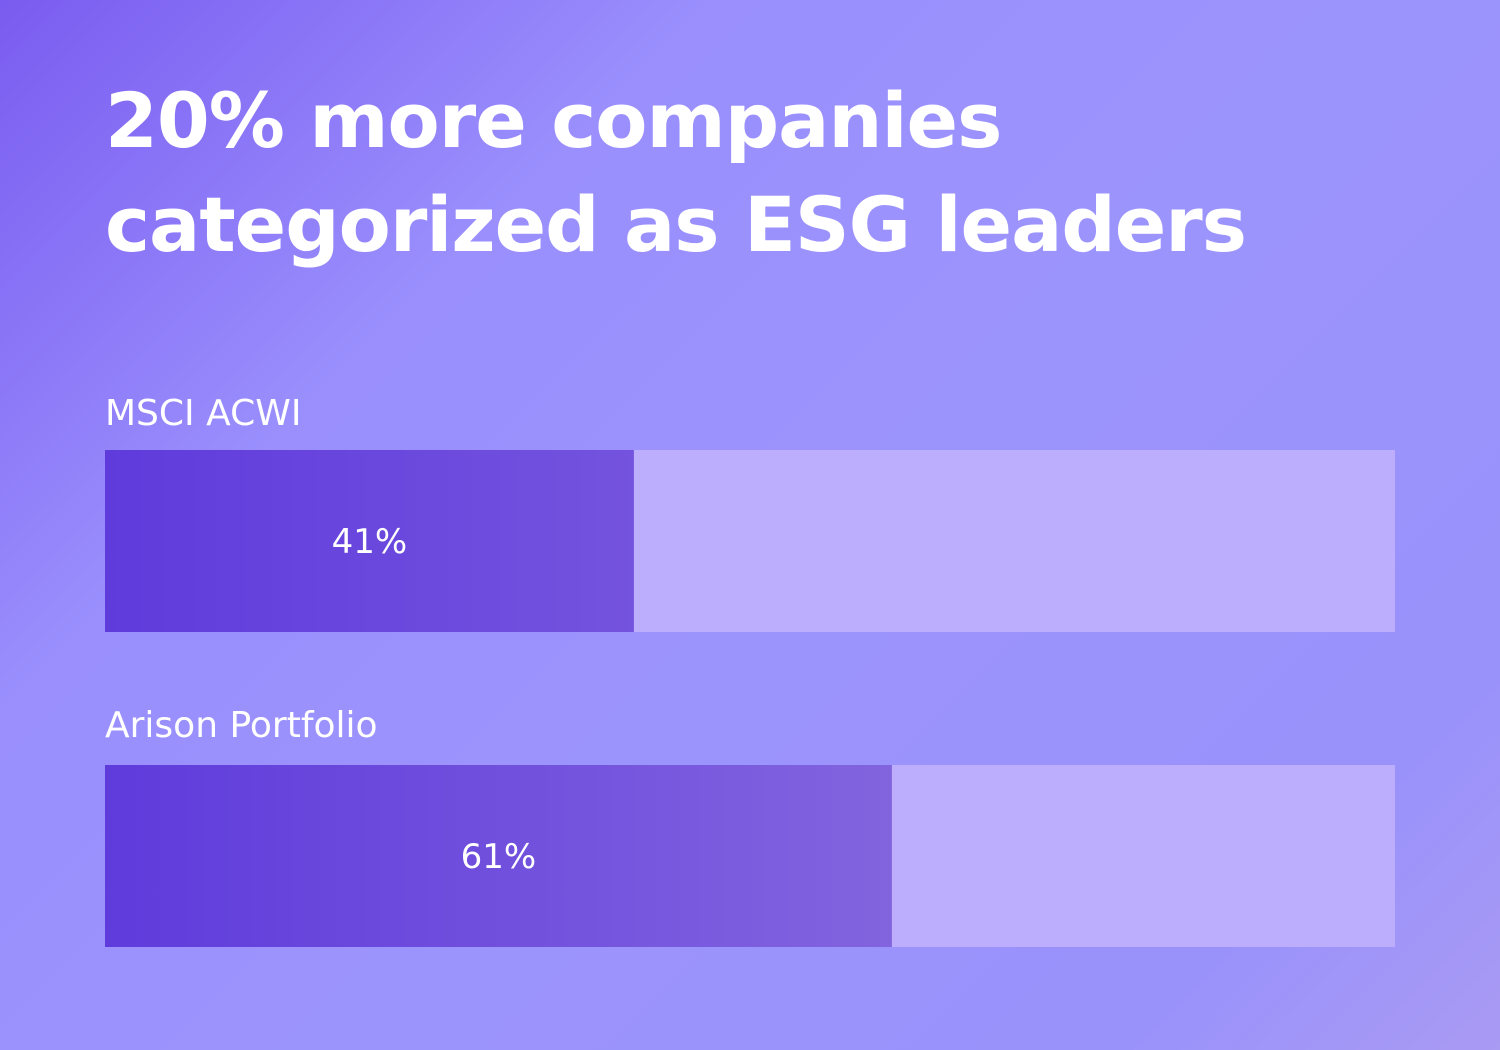 This screenshot has height=1050, width=1500. I want to click on chart-title-line-1: 20% more companies, so click(553, 120).